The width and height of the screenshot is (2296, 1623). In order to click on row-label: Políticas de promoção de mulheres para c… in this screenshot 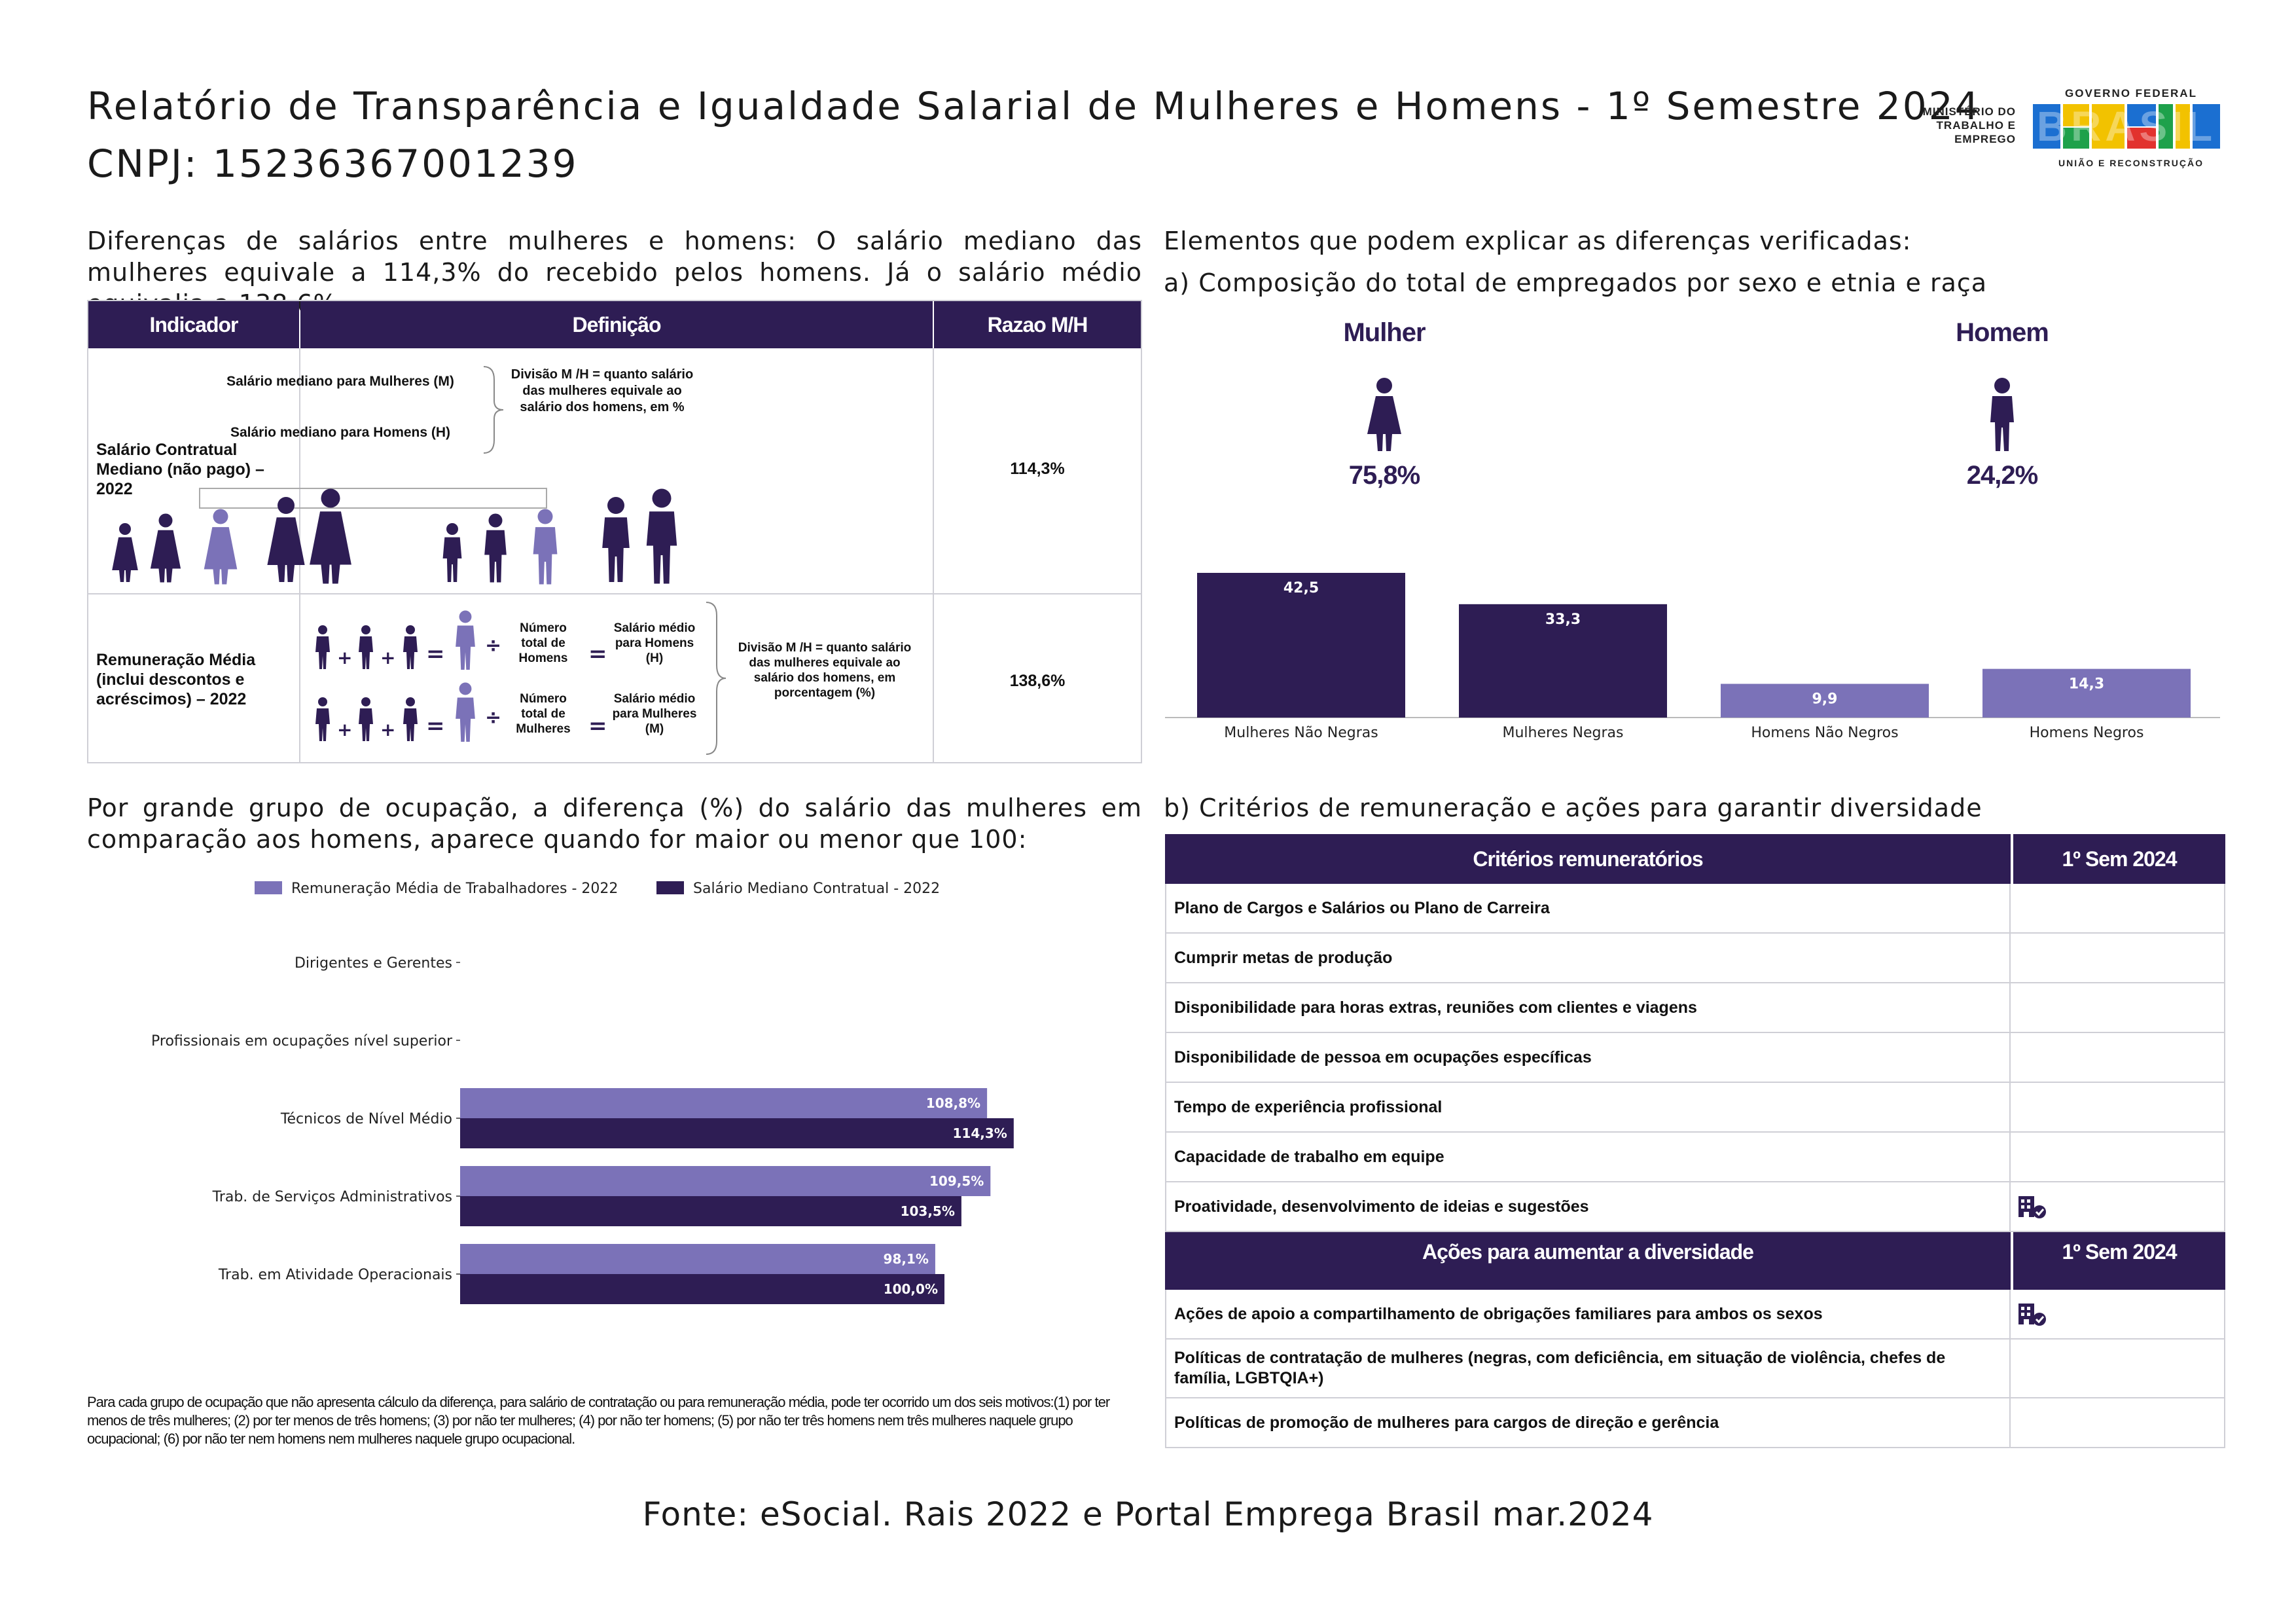, I will do `click(1588, 1422)`.